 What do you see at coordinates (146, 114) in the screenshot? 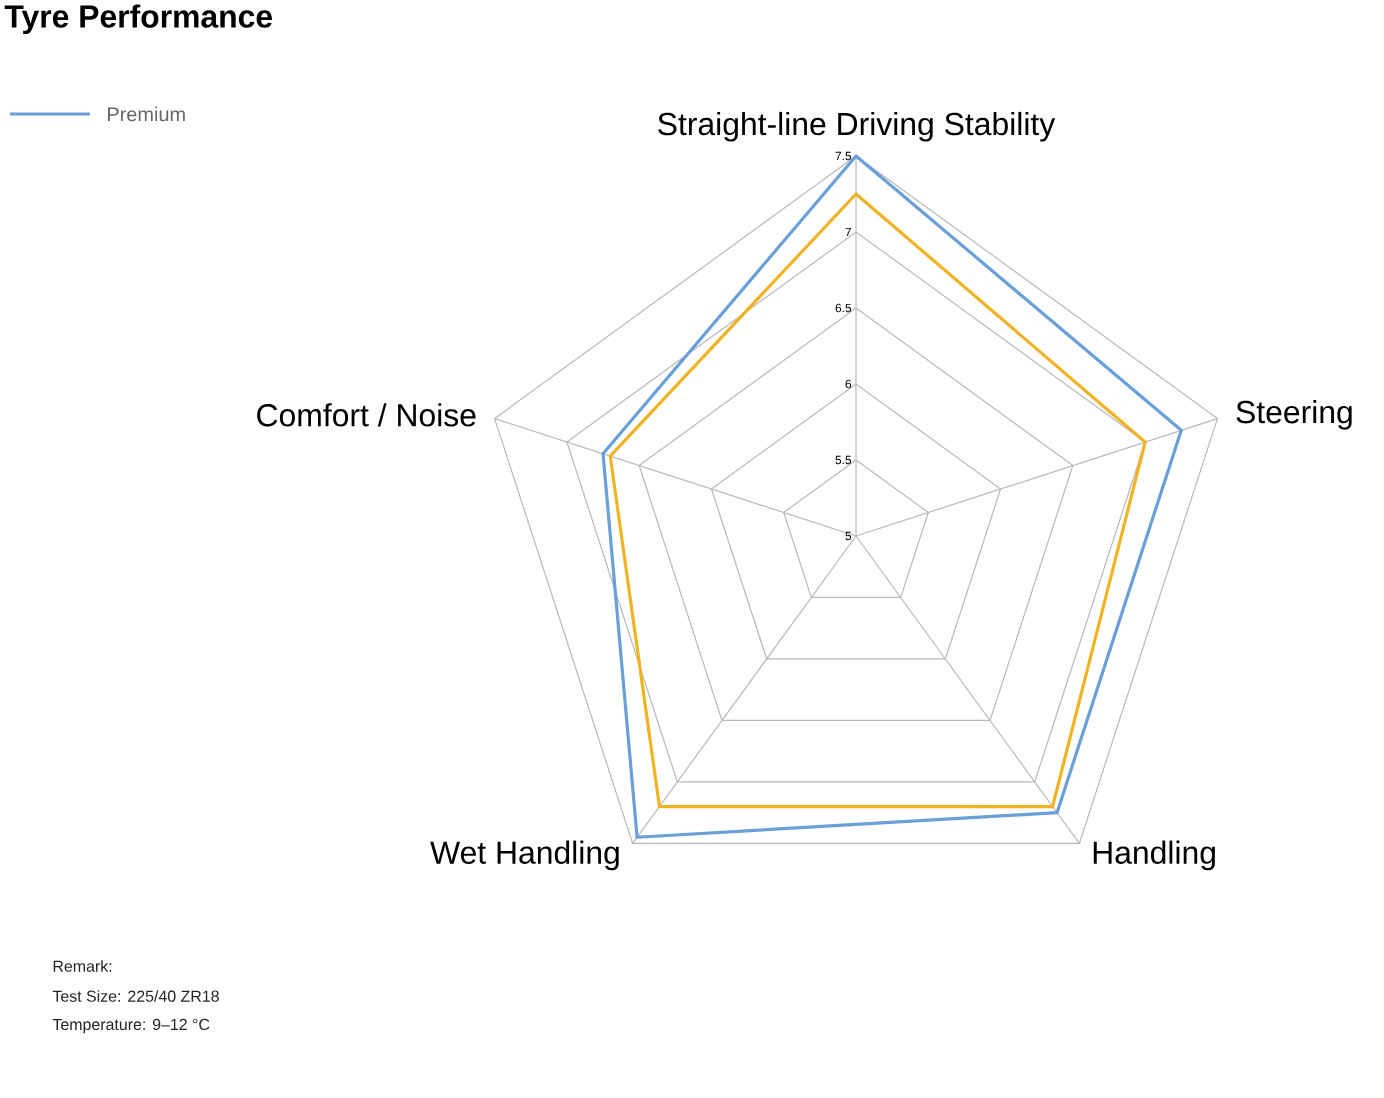
I see `legend-label: Premium` at bounding box center [146, 114].